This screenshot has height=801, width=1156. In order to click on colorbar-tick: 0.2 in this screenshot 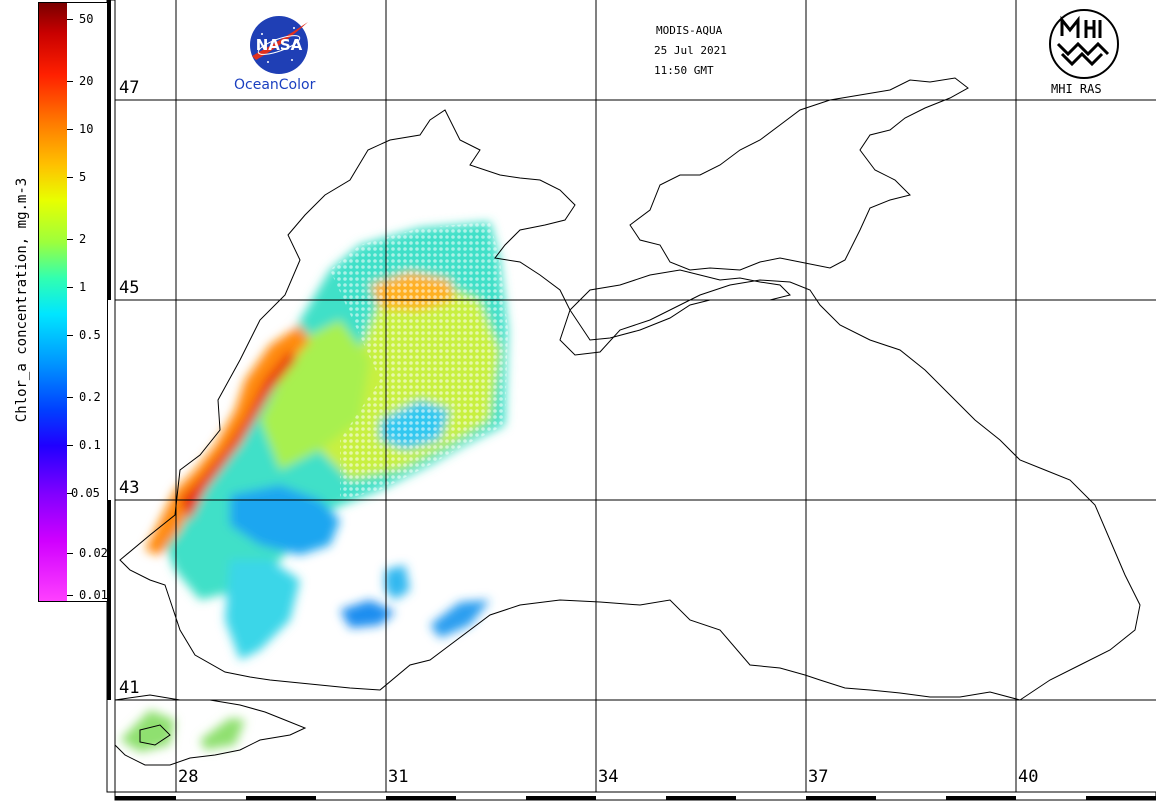, I will do `click(90, 397)`.